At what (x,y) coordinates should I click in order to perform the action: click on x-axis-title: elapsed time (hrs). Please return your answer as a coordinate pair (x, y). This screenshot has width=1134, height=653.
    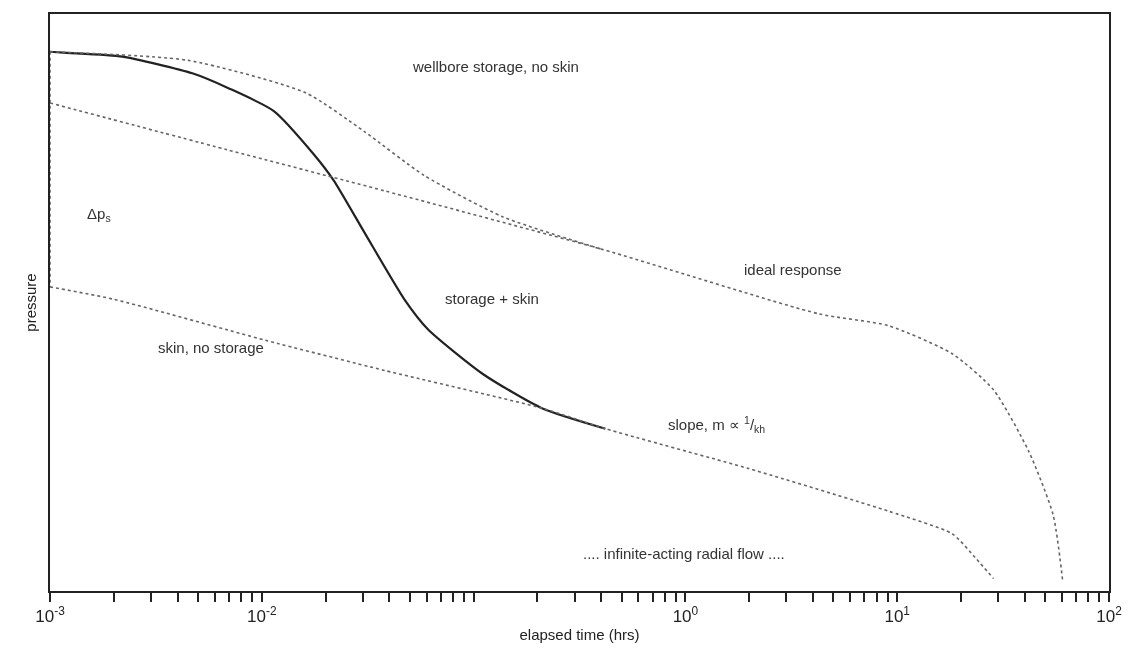
    Looking at the image, I should click on (579, 634).